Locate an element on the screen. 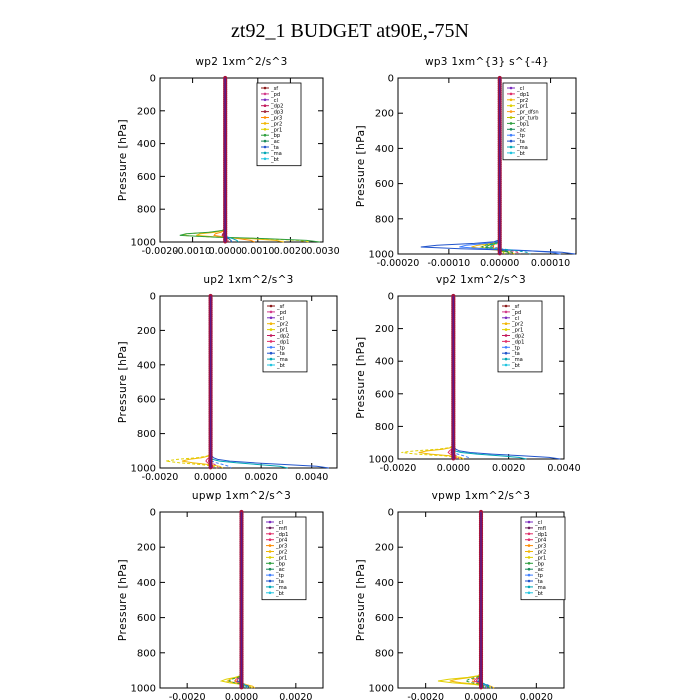  series-line-pr2 is located at coordinates (202, 382).